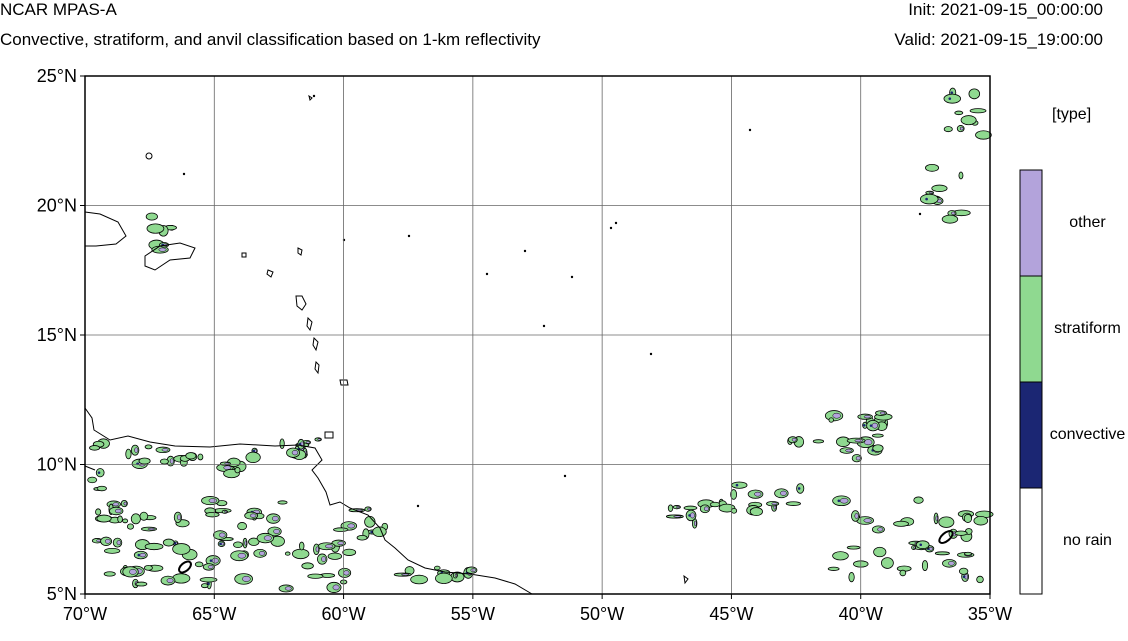 The width and height of the screenshot is (1128, 641). I want to click on legend-label-convective: convective, so click(1087, 434).